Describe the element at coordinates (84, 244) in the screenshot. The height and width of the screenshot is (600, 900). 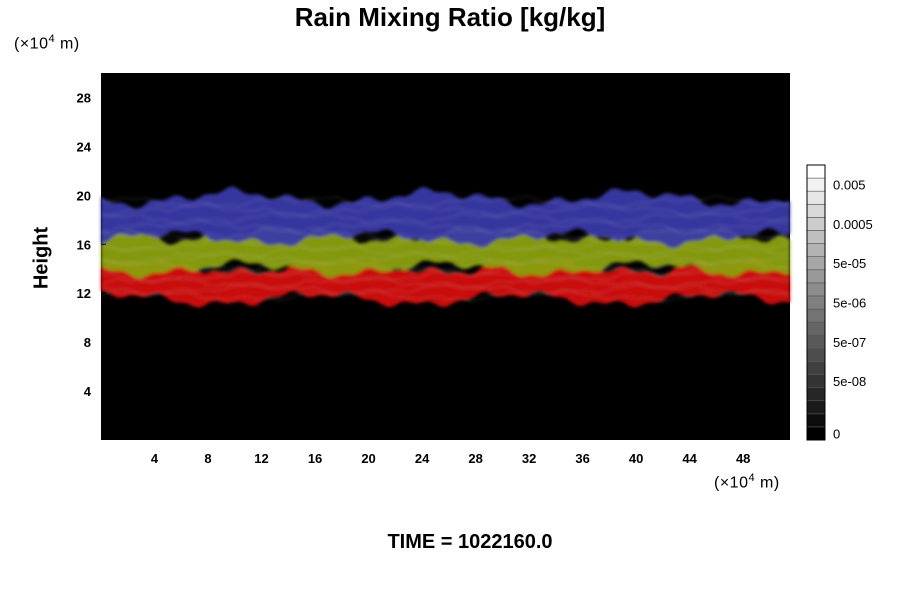
I see `y-tick-label: 16` at that location.